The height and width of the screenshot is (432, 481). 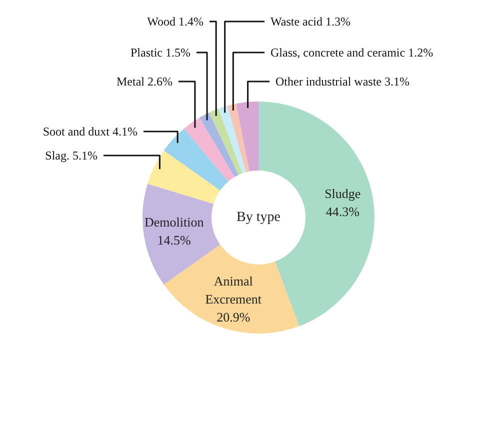 What do you see at coordinates (343, 81) in the screenshot?
I see `slice-label: Other industrial waste 3.1%` at bounding box center [343, 81].